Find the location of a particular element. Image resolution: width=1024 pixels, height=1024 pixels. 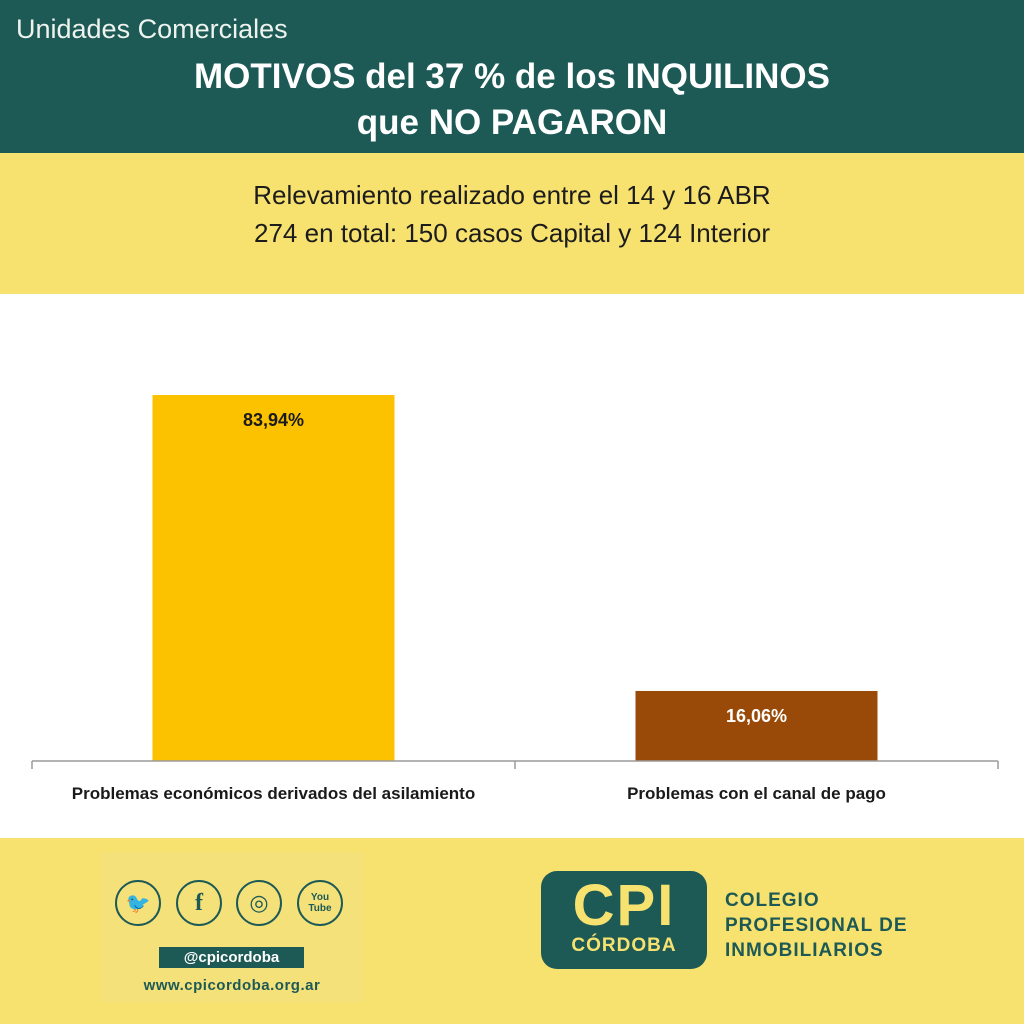

org-name-line-3: INMOBILIARIOS is located at coordinates (804, 950).